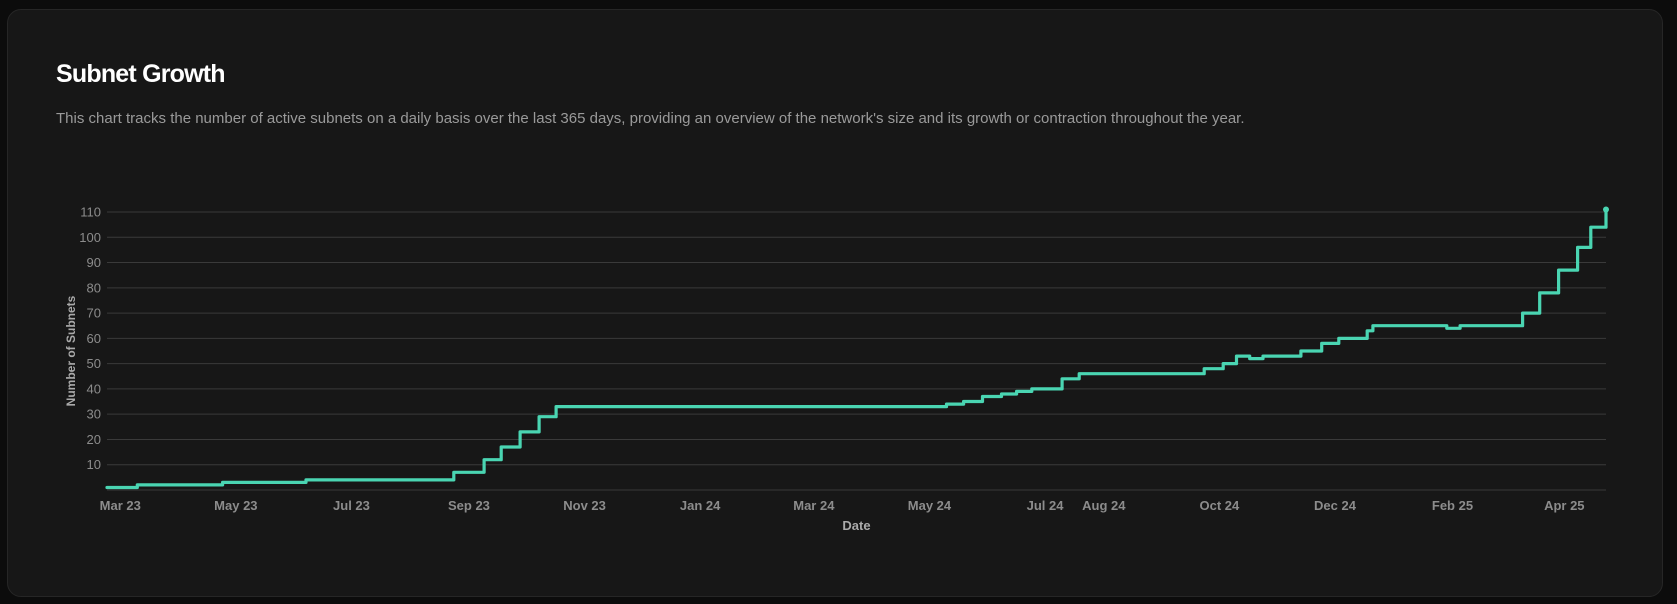  What do you see at coordinates (94, 338) in the screenshot?
I see `y-tick-label: 60` at bounding box center [94, 338].